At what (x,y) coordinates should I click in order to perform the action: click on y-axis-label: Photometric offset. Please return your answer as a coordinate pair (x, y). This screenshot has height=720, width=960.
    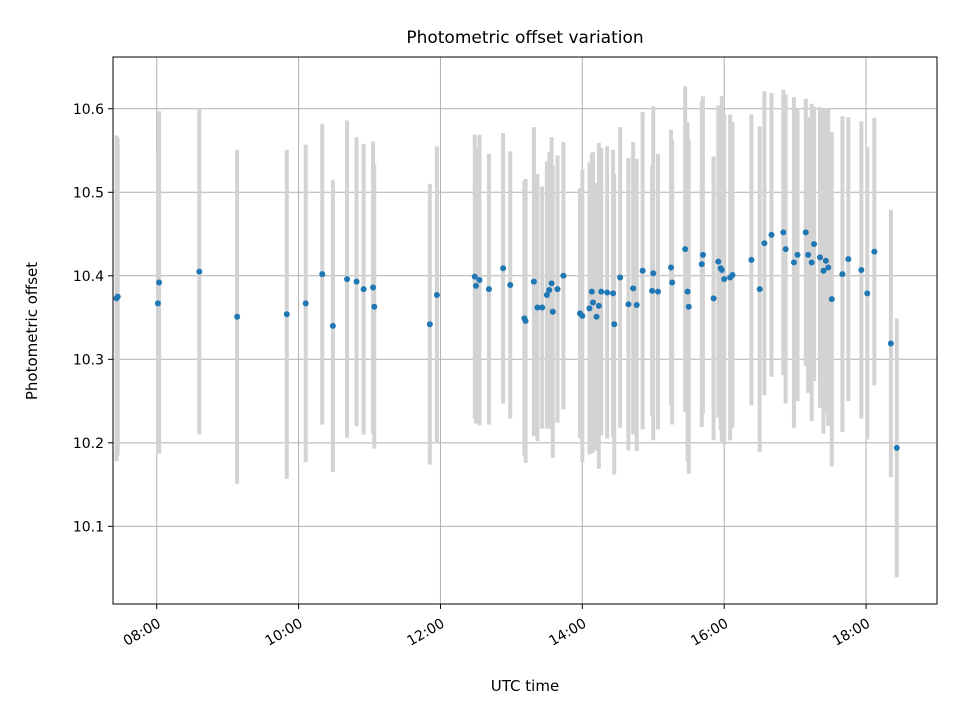
    Looking at the image, I should click on (32, 331).